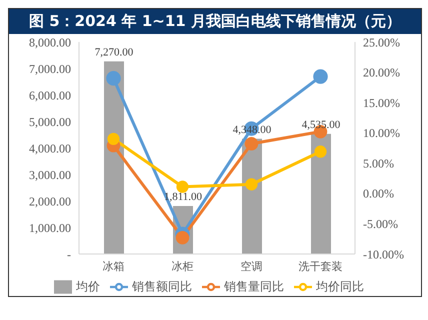  I want to click on data-label: 4,535.00, so click(321, 124).